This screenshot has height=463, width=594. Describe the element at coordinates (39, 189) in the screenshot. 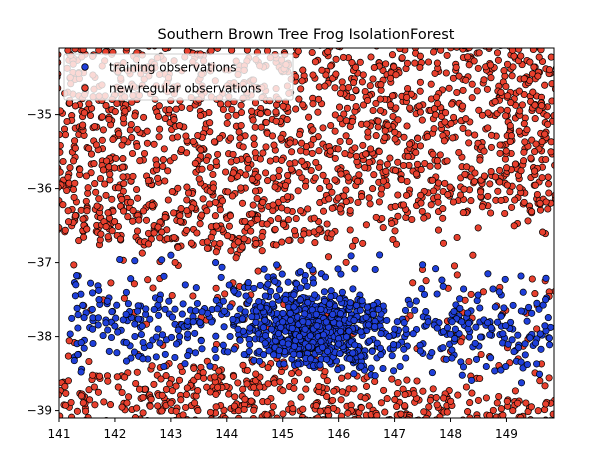

I see `y-tick-label: −36` at that location.